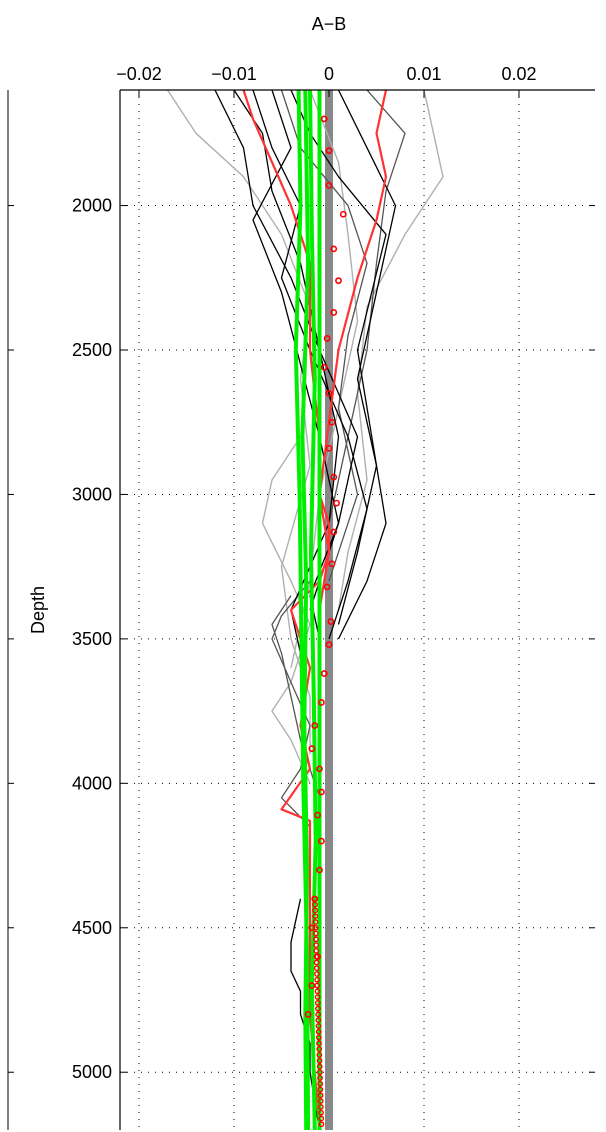 The width and height of the screenshot is (606, 1132). I want to click on x-tick-label: −0.02, so click(139, 74).